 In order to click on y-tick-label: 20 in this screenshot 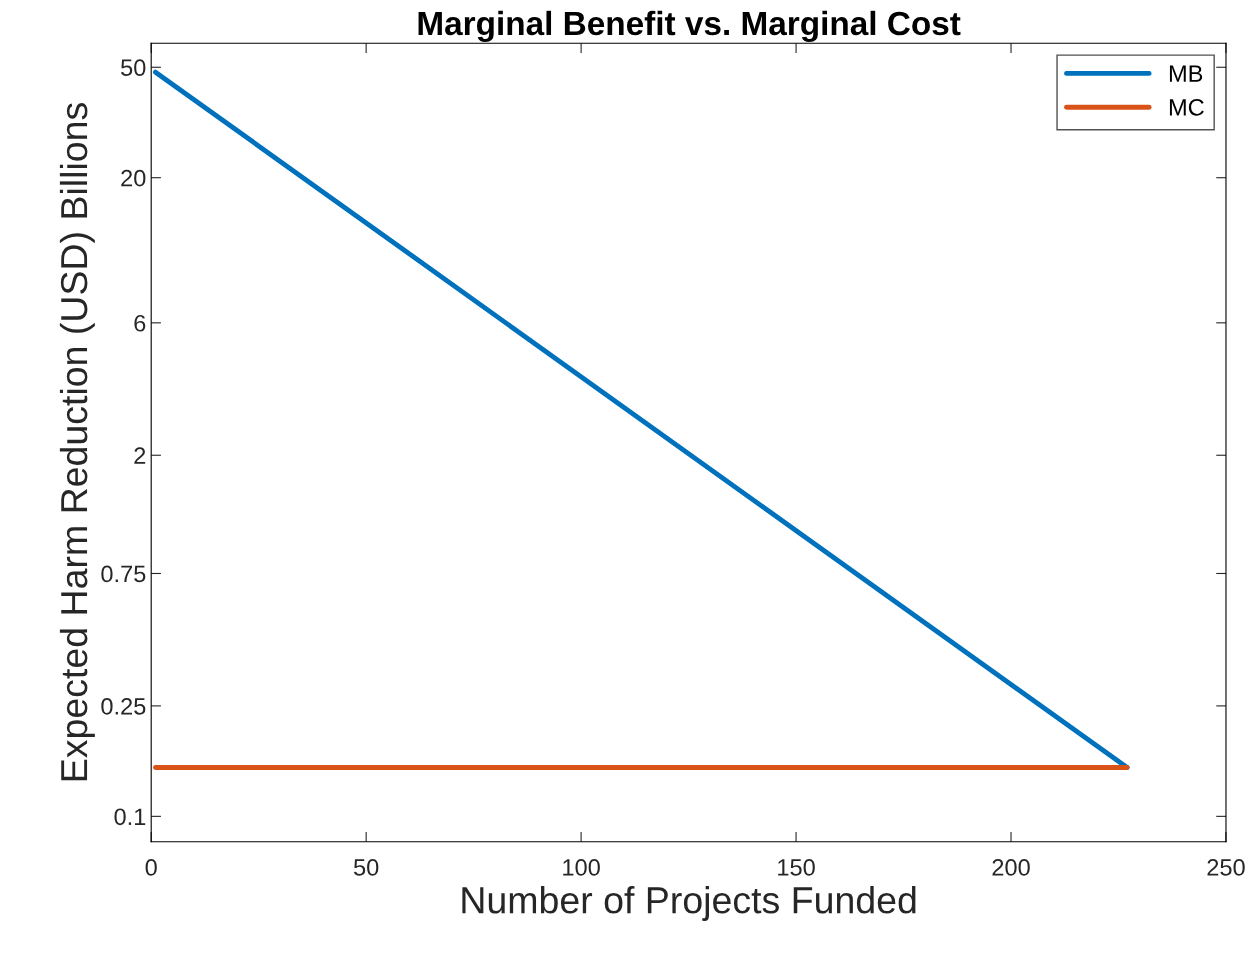, I will do `click(133, 178)`.